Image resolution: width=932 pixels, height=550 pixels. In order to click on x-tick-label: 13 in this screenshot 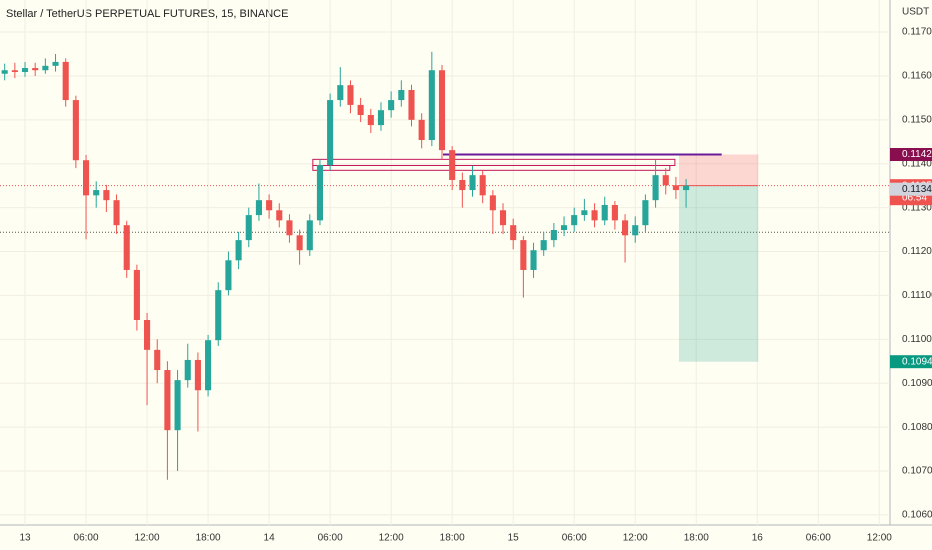, I will do `click(25, 538)`.